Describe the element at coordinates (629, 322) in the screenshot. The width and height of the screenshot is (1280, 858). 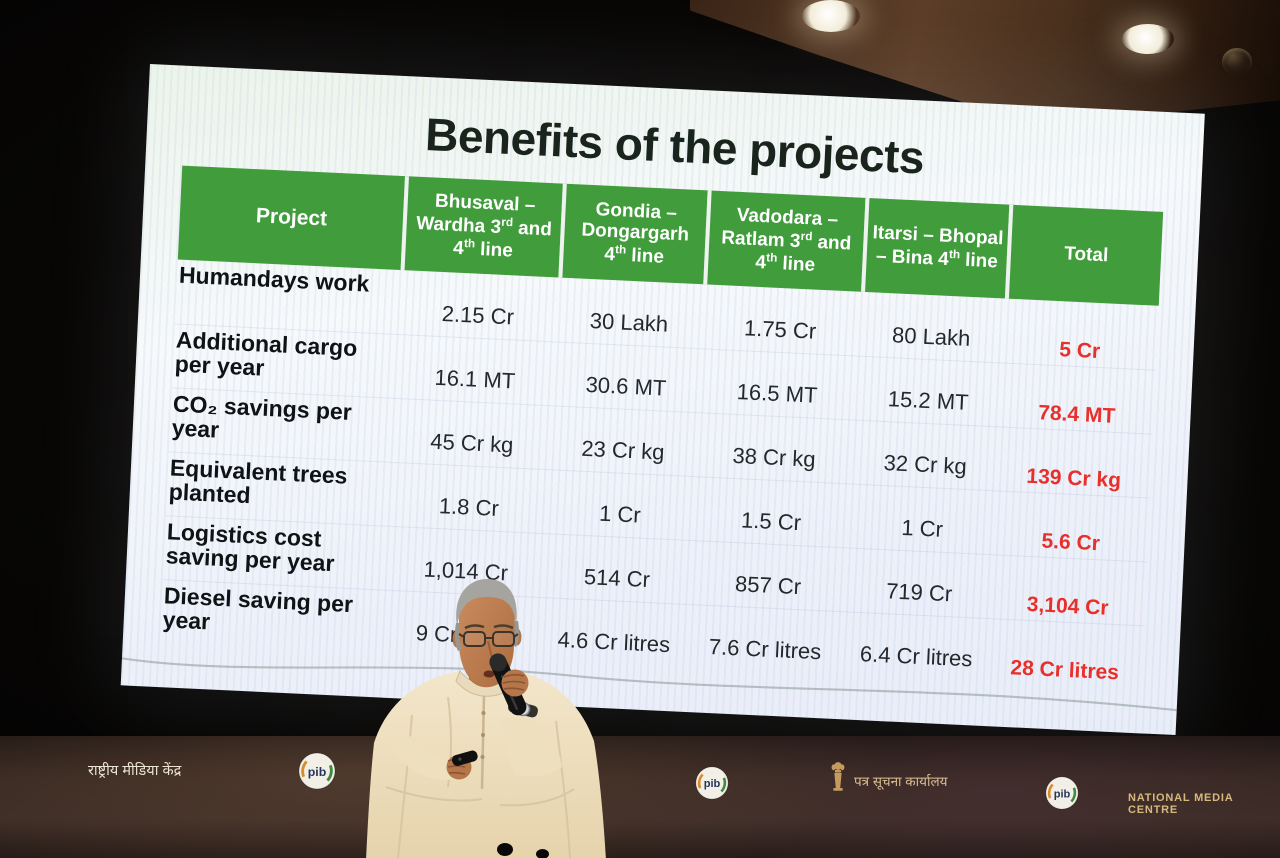
I see `value-cell: 30 Lakh` at that location.